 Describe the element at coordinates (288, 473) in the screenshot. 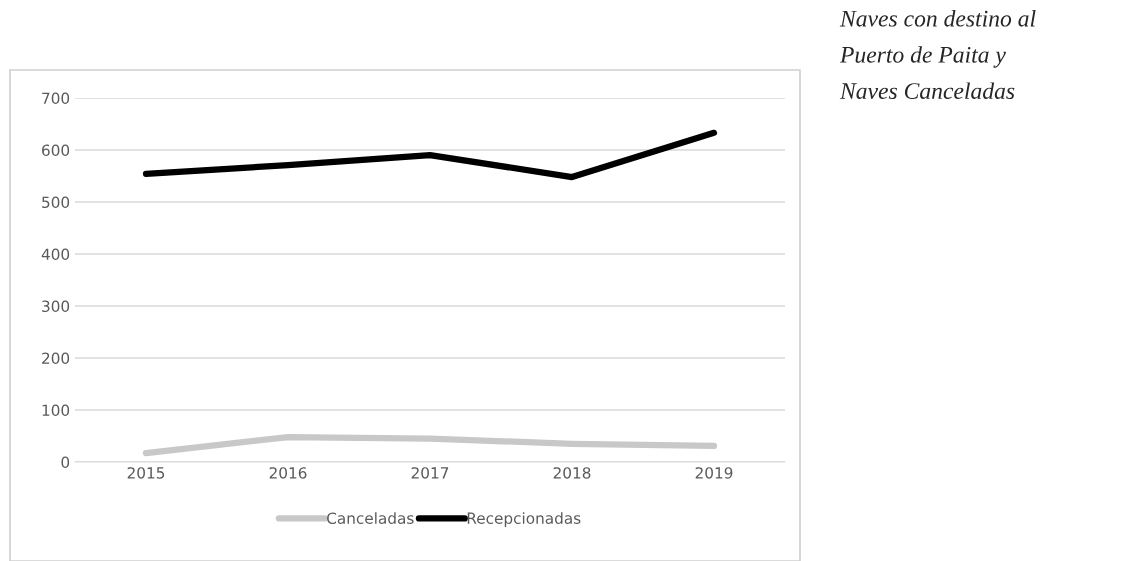

I see `x-tick-label: 2016` at that location.